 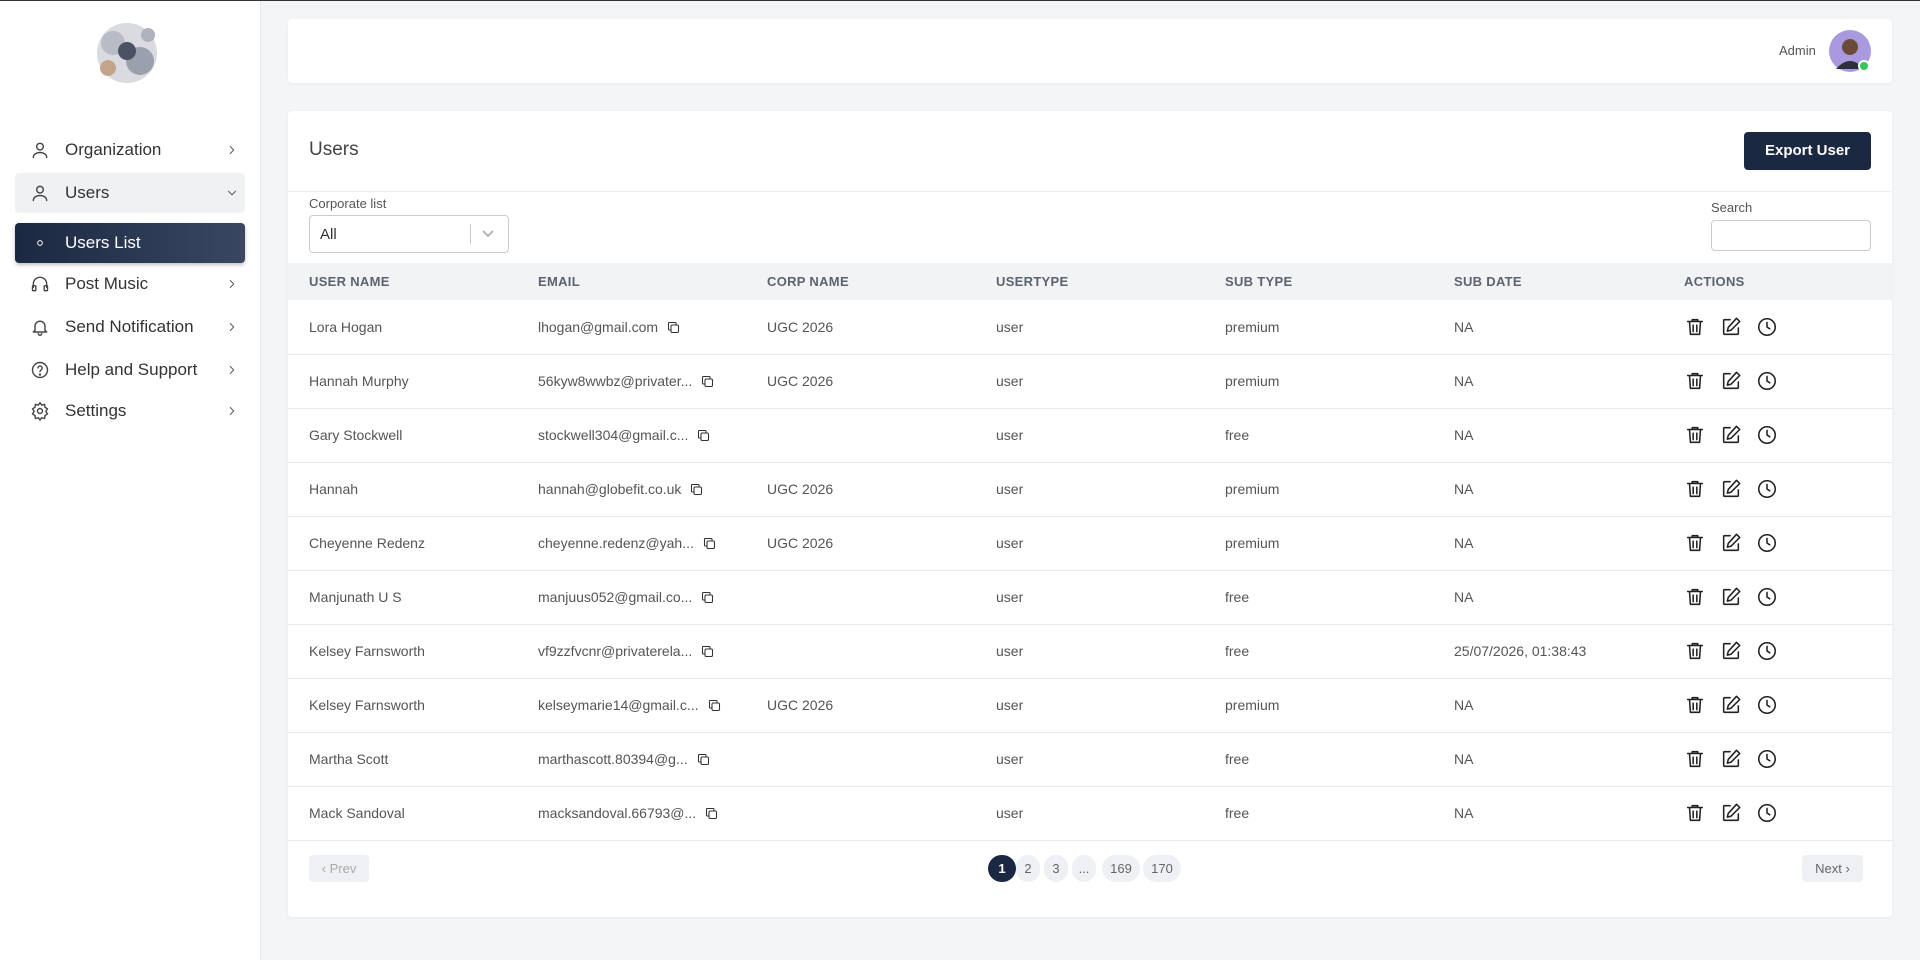 I want to click on nav-item: Organization, so click(x=130, y=150).